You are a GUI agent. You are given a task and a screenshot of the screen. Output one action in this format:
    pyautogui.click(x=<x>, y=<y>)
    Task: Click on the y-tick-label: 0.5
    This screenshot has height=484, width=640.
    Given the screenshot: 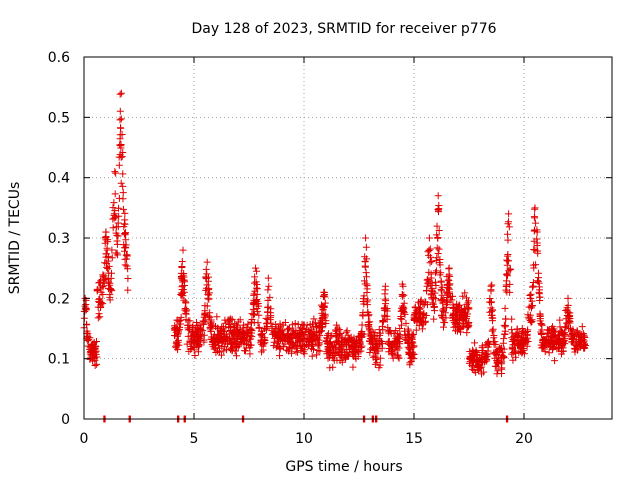 What is the action you would take?
    pyautogui.click(x=59, y=118)
    